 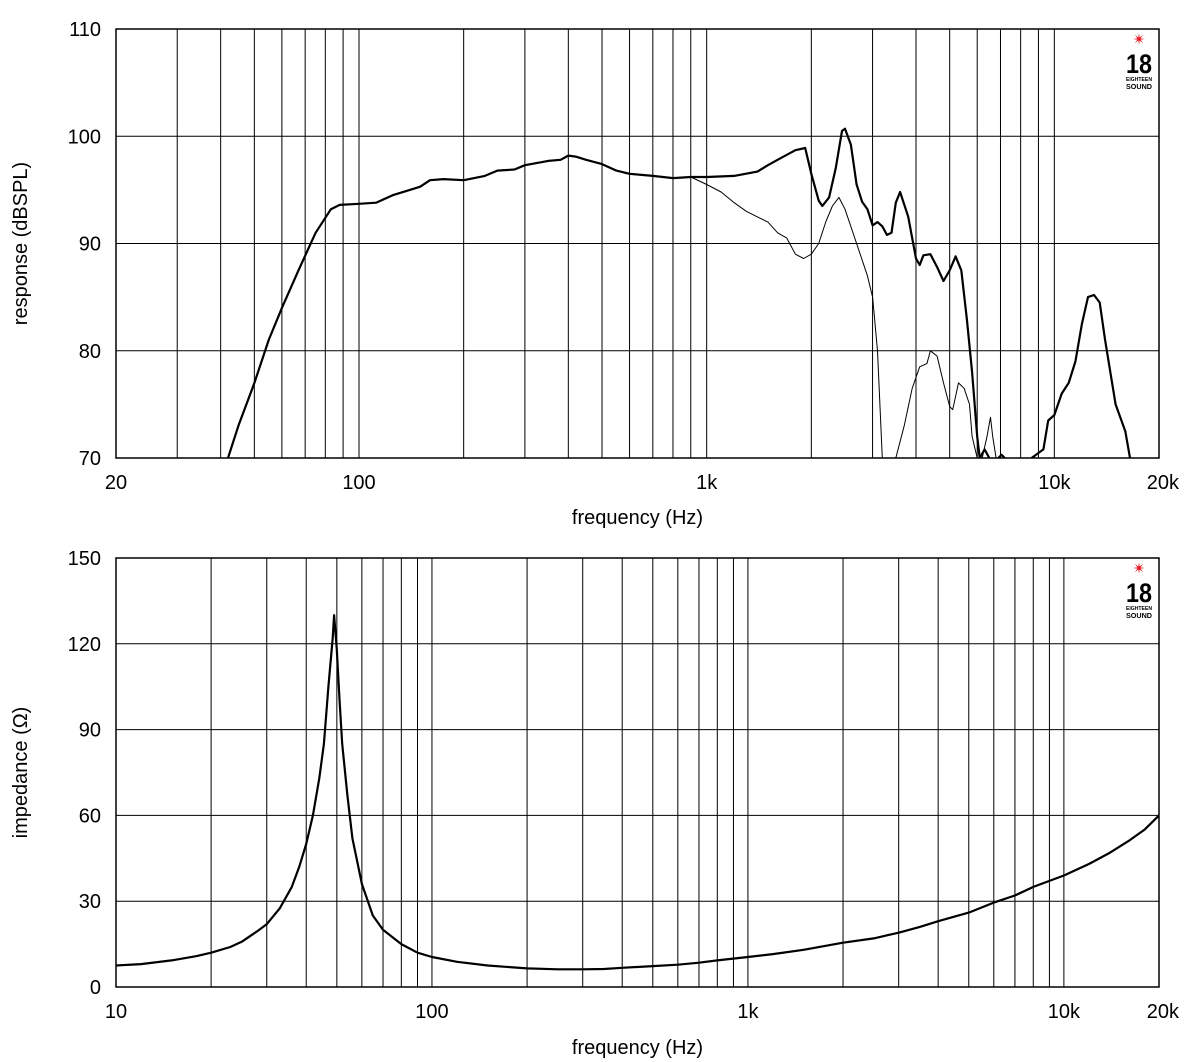 I want to click on impedance-y-tick-label: 90, so click(x=90, y=731).